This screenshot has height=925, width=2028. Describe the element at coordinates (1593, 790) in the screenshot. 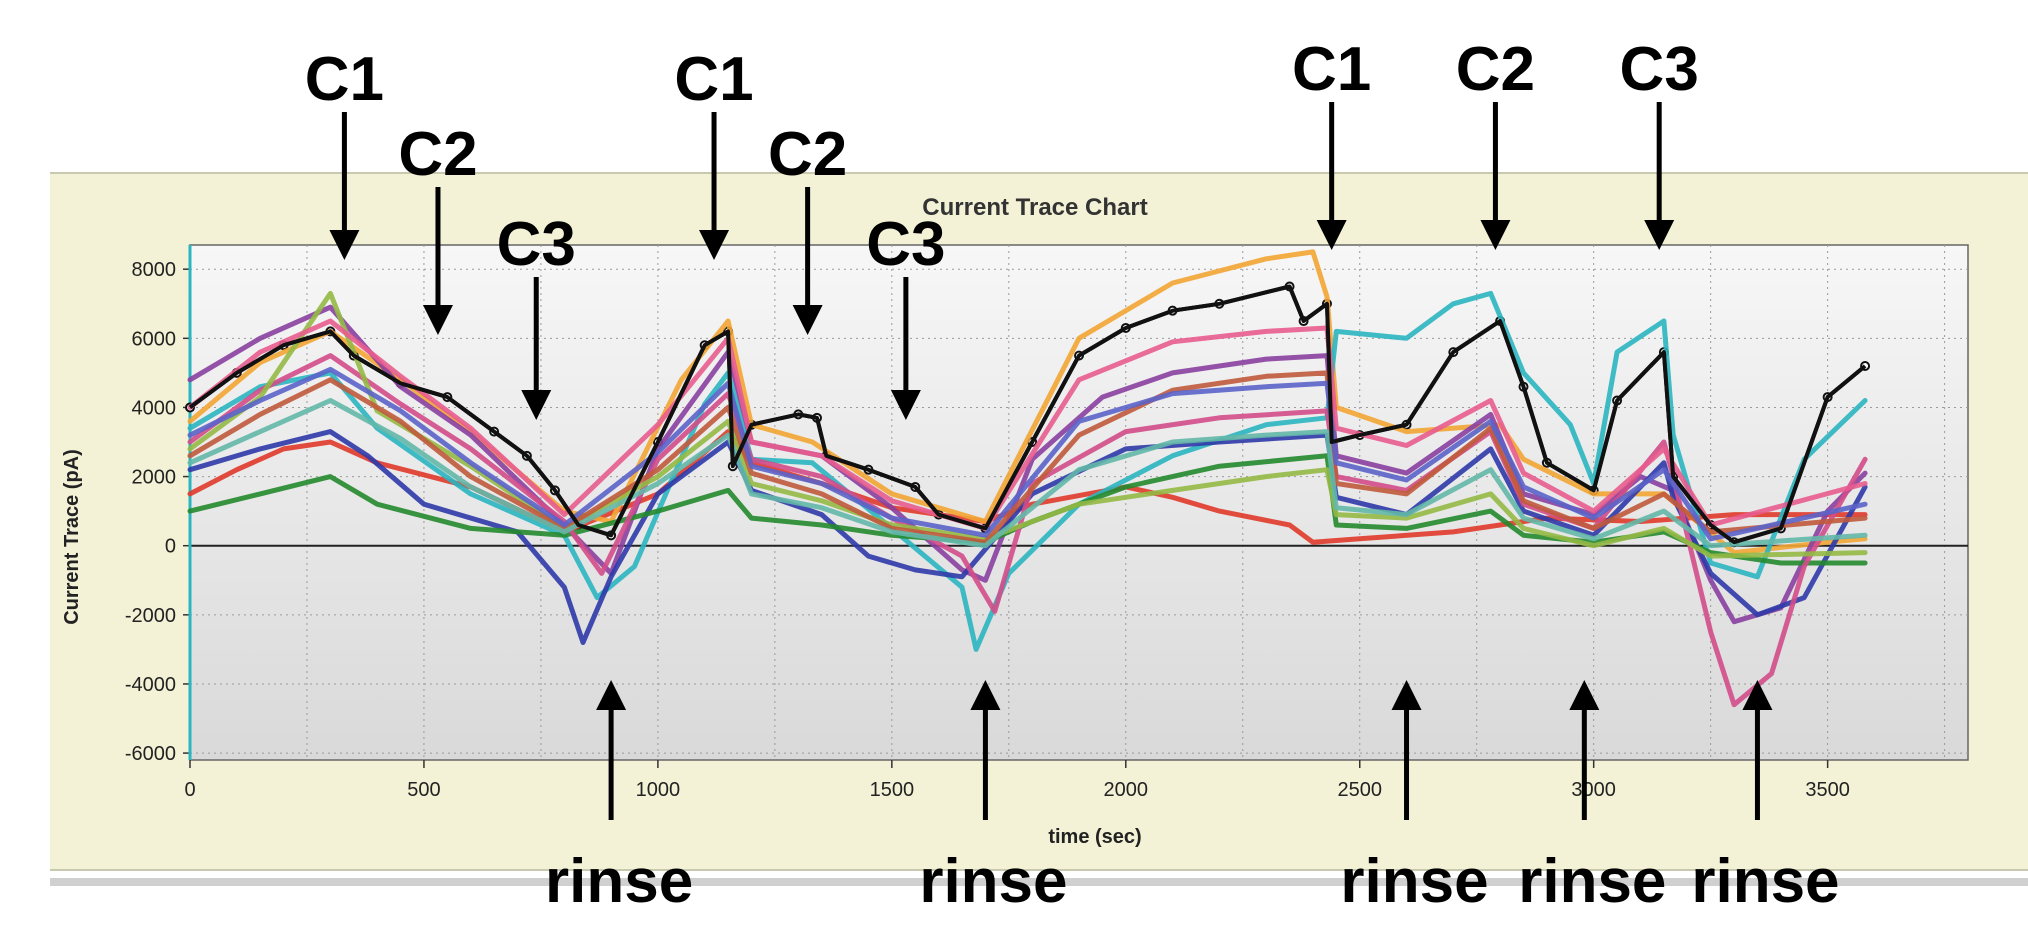

I see `x-tick-label: 3000` at that location.